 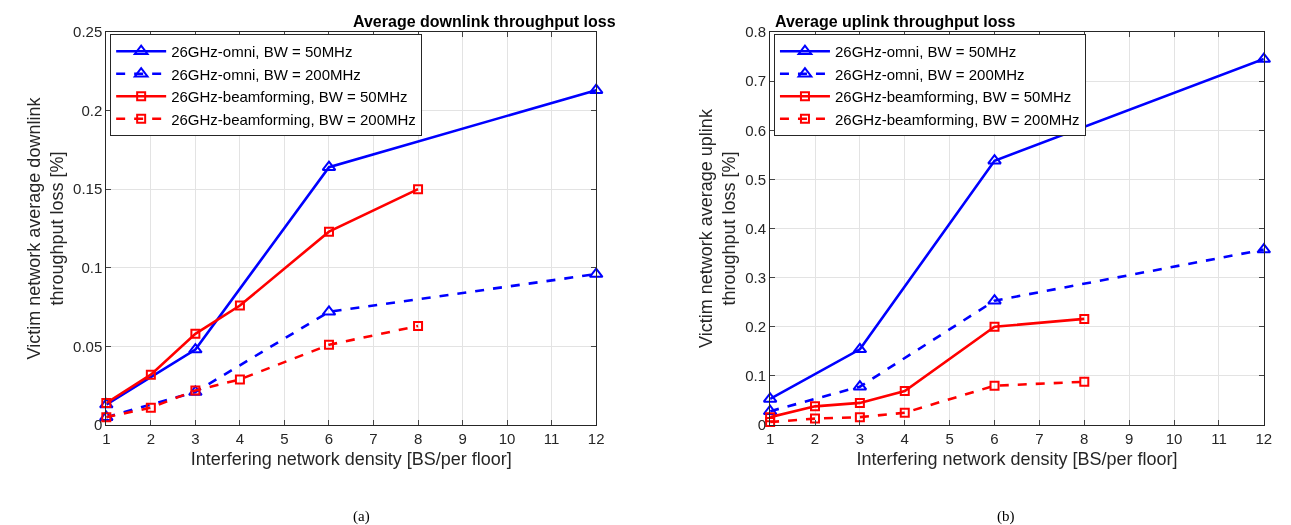 What do you see at coordinates (88, 189) in the screenshot?
I see `y-tick-label: 0.15` at bounding box center [88, 189].